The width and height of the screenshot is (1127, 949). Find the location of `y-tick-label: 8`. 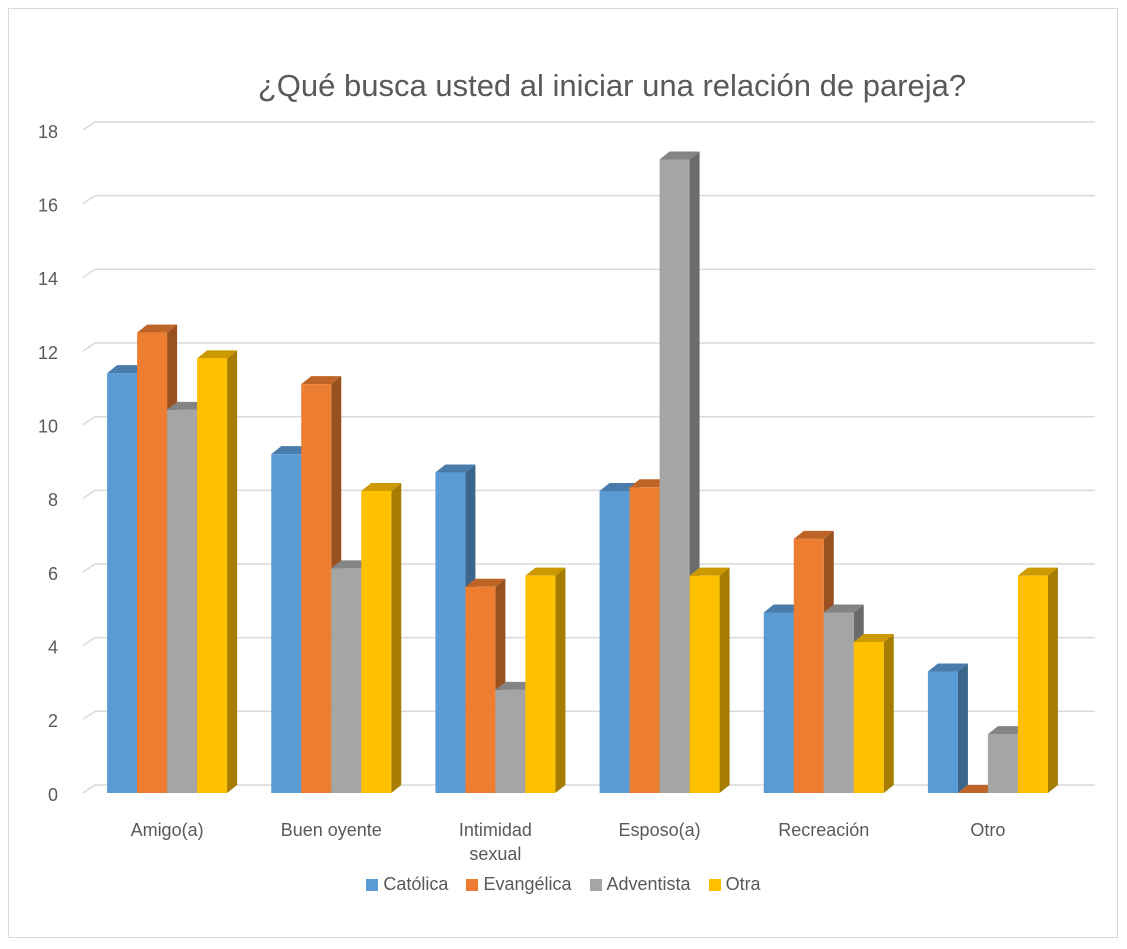

y-tick-label: 8 is located at coordinates (53, 500).